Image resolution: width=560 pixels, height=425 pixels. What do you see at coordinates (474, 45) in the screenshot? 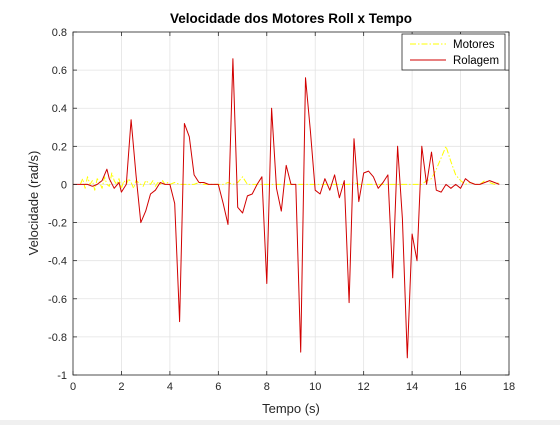
I see `legend-label-motores: Motores` at bounding box center [474, 45].